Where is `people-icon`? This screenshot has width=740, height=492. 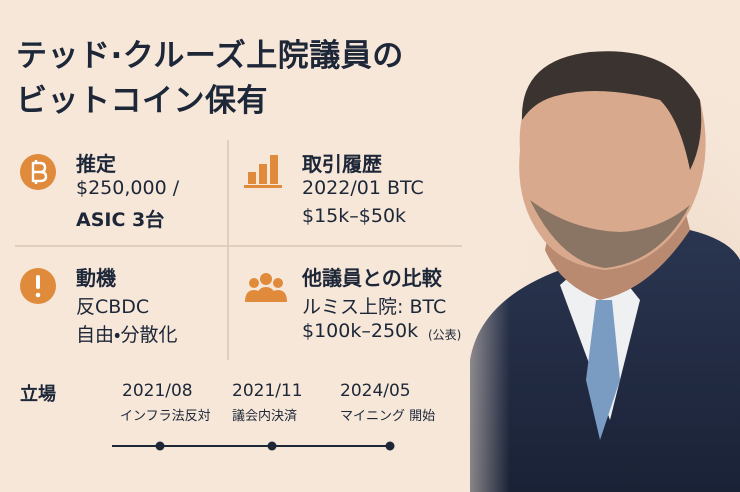 people-icon is located at coordinates (266, 287).